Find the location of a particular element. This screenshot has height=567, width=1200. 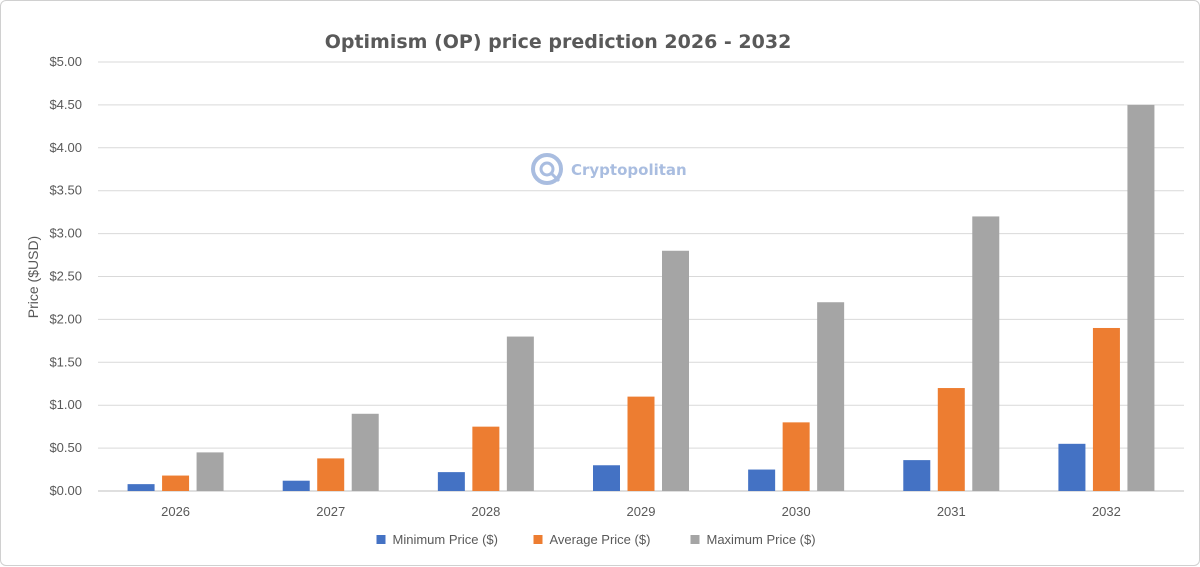

x-tick-label: 2026 is located at coordinates (175, 511).